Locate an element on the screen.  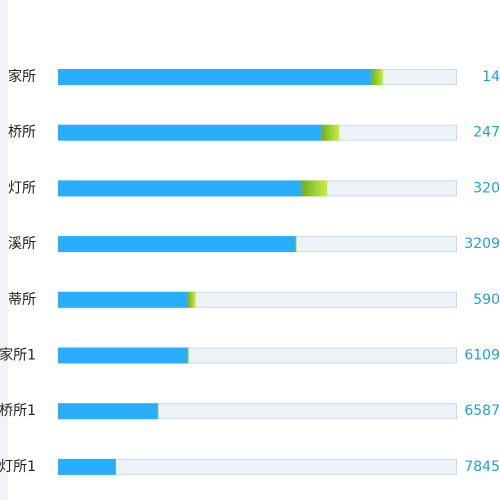
bar-row: 溪所 3209 is located at coordinates (254, 244).